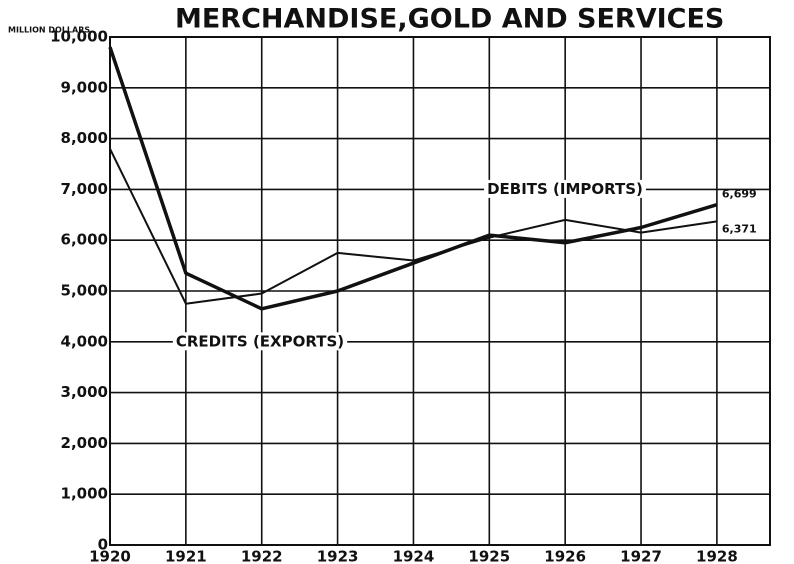  I want to click on y-tick-label: 0, so click(103, 545).